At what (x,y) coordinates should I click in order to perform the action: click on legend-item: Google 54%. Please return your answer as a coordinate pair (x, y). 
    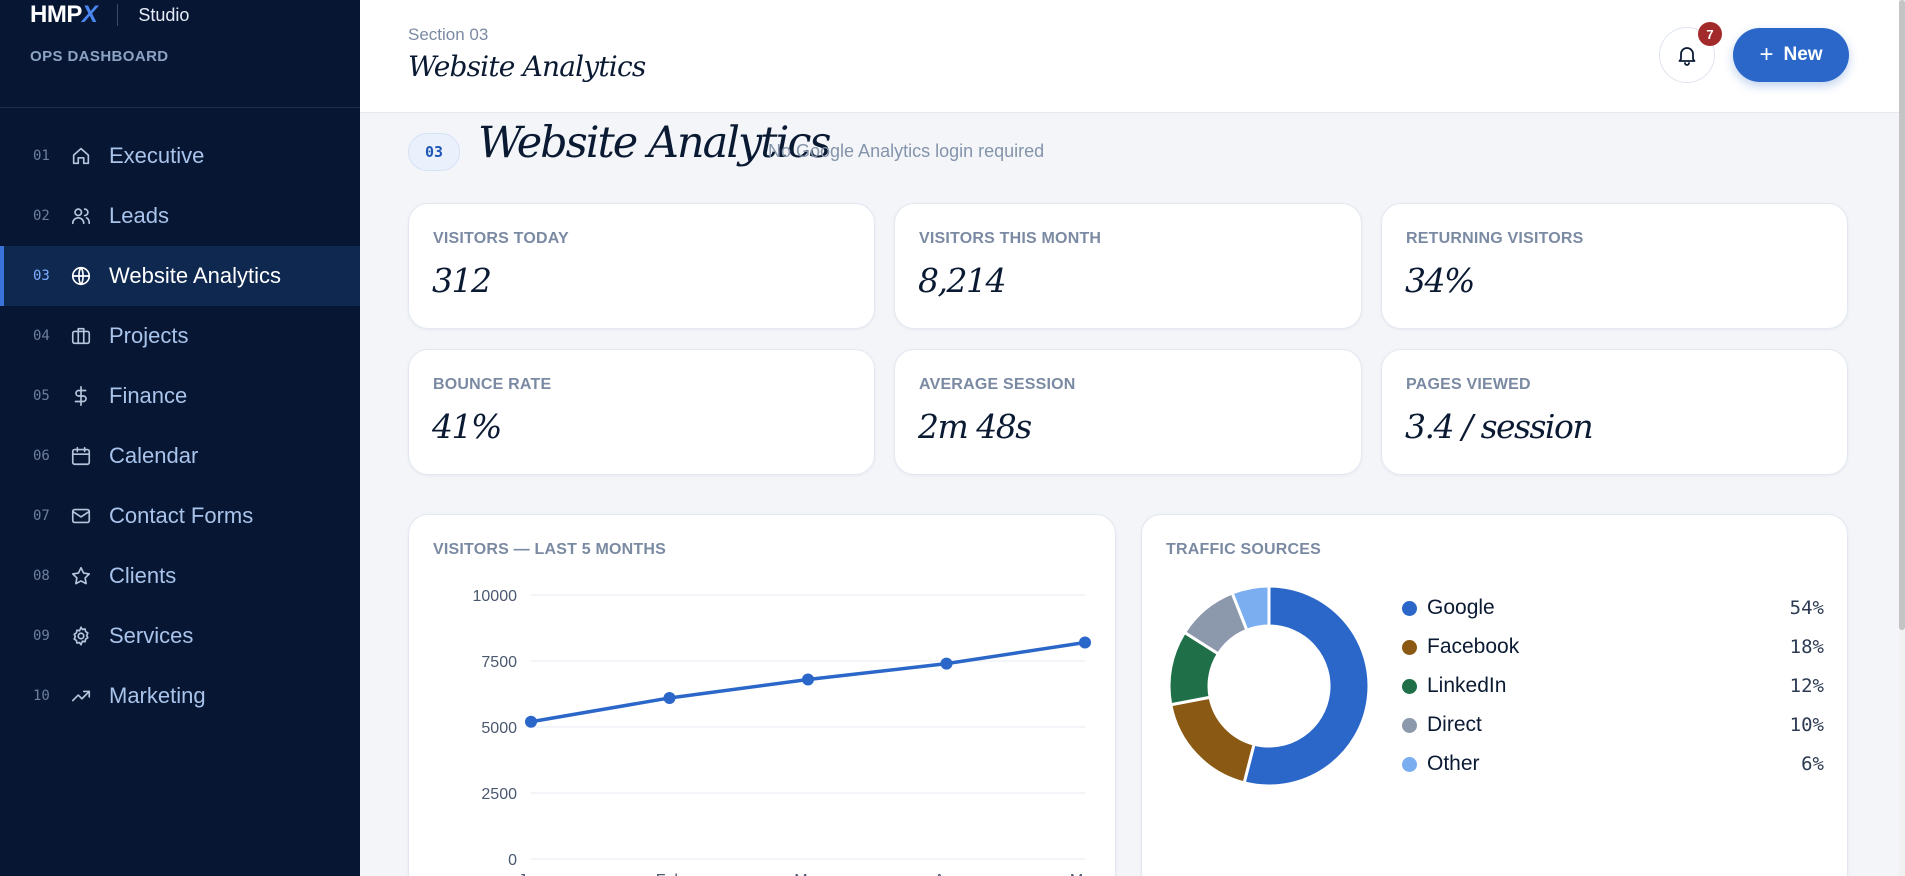
    Looking at the image, I should click on (1613, 608).